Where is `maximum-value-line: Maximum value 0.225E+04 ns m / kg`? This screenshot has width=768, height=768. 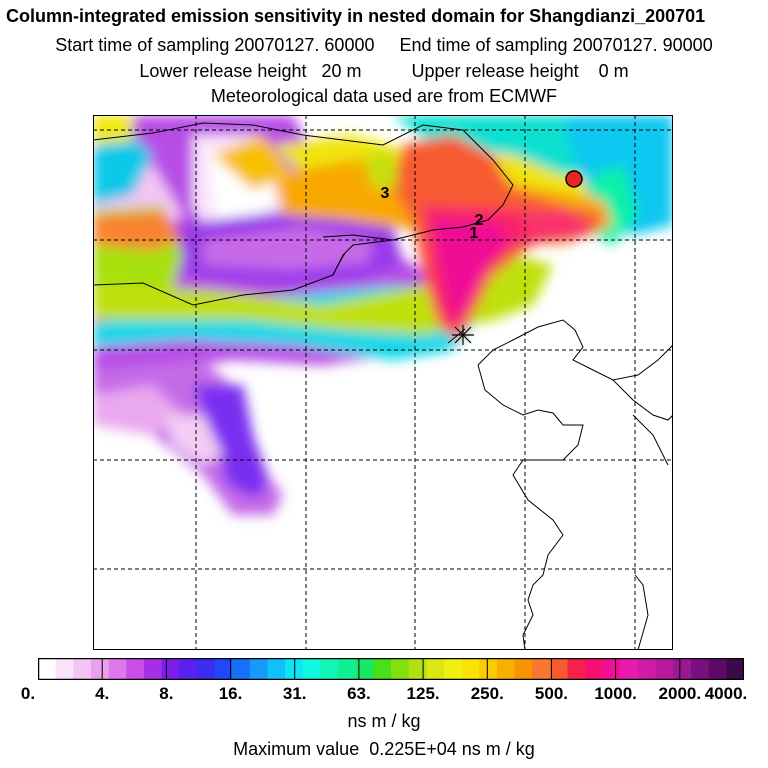 maximum-value-line: Maximum value 0.225E+04 ns m / kg is located at coordinates (384, 749).